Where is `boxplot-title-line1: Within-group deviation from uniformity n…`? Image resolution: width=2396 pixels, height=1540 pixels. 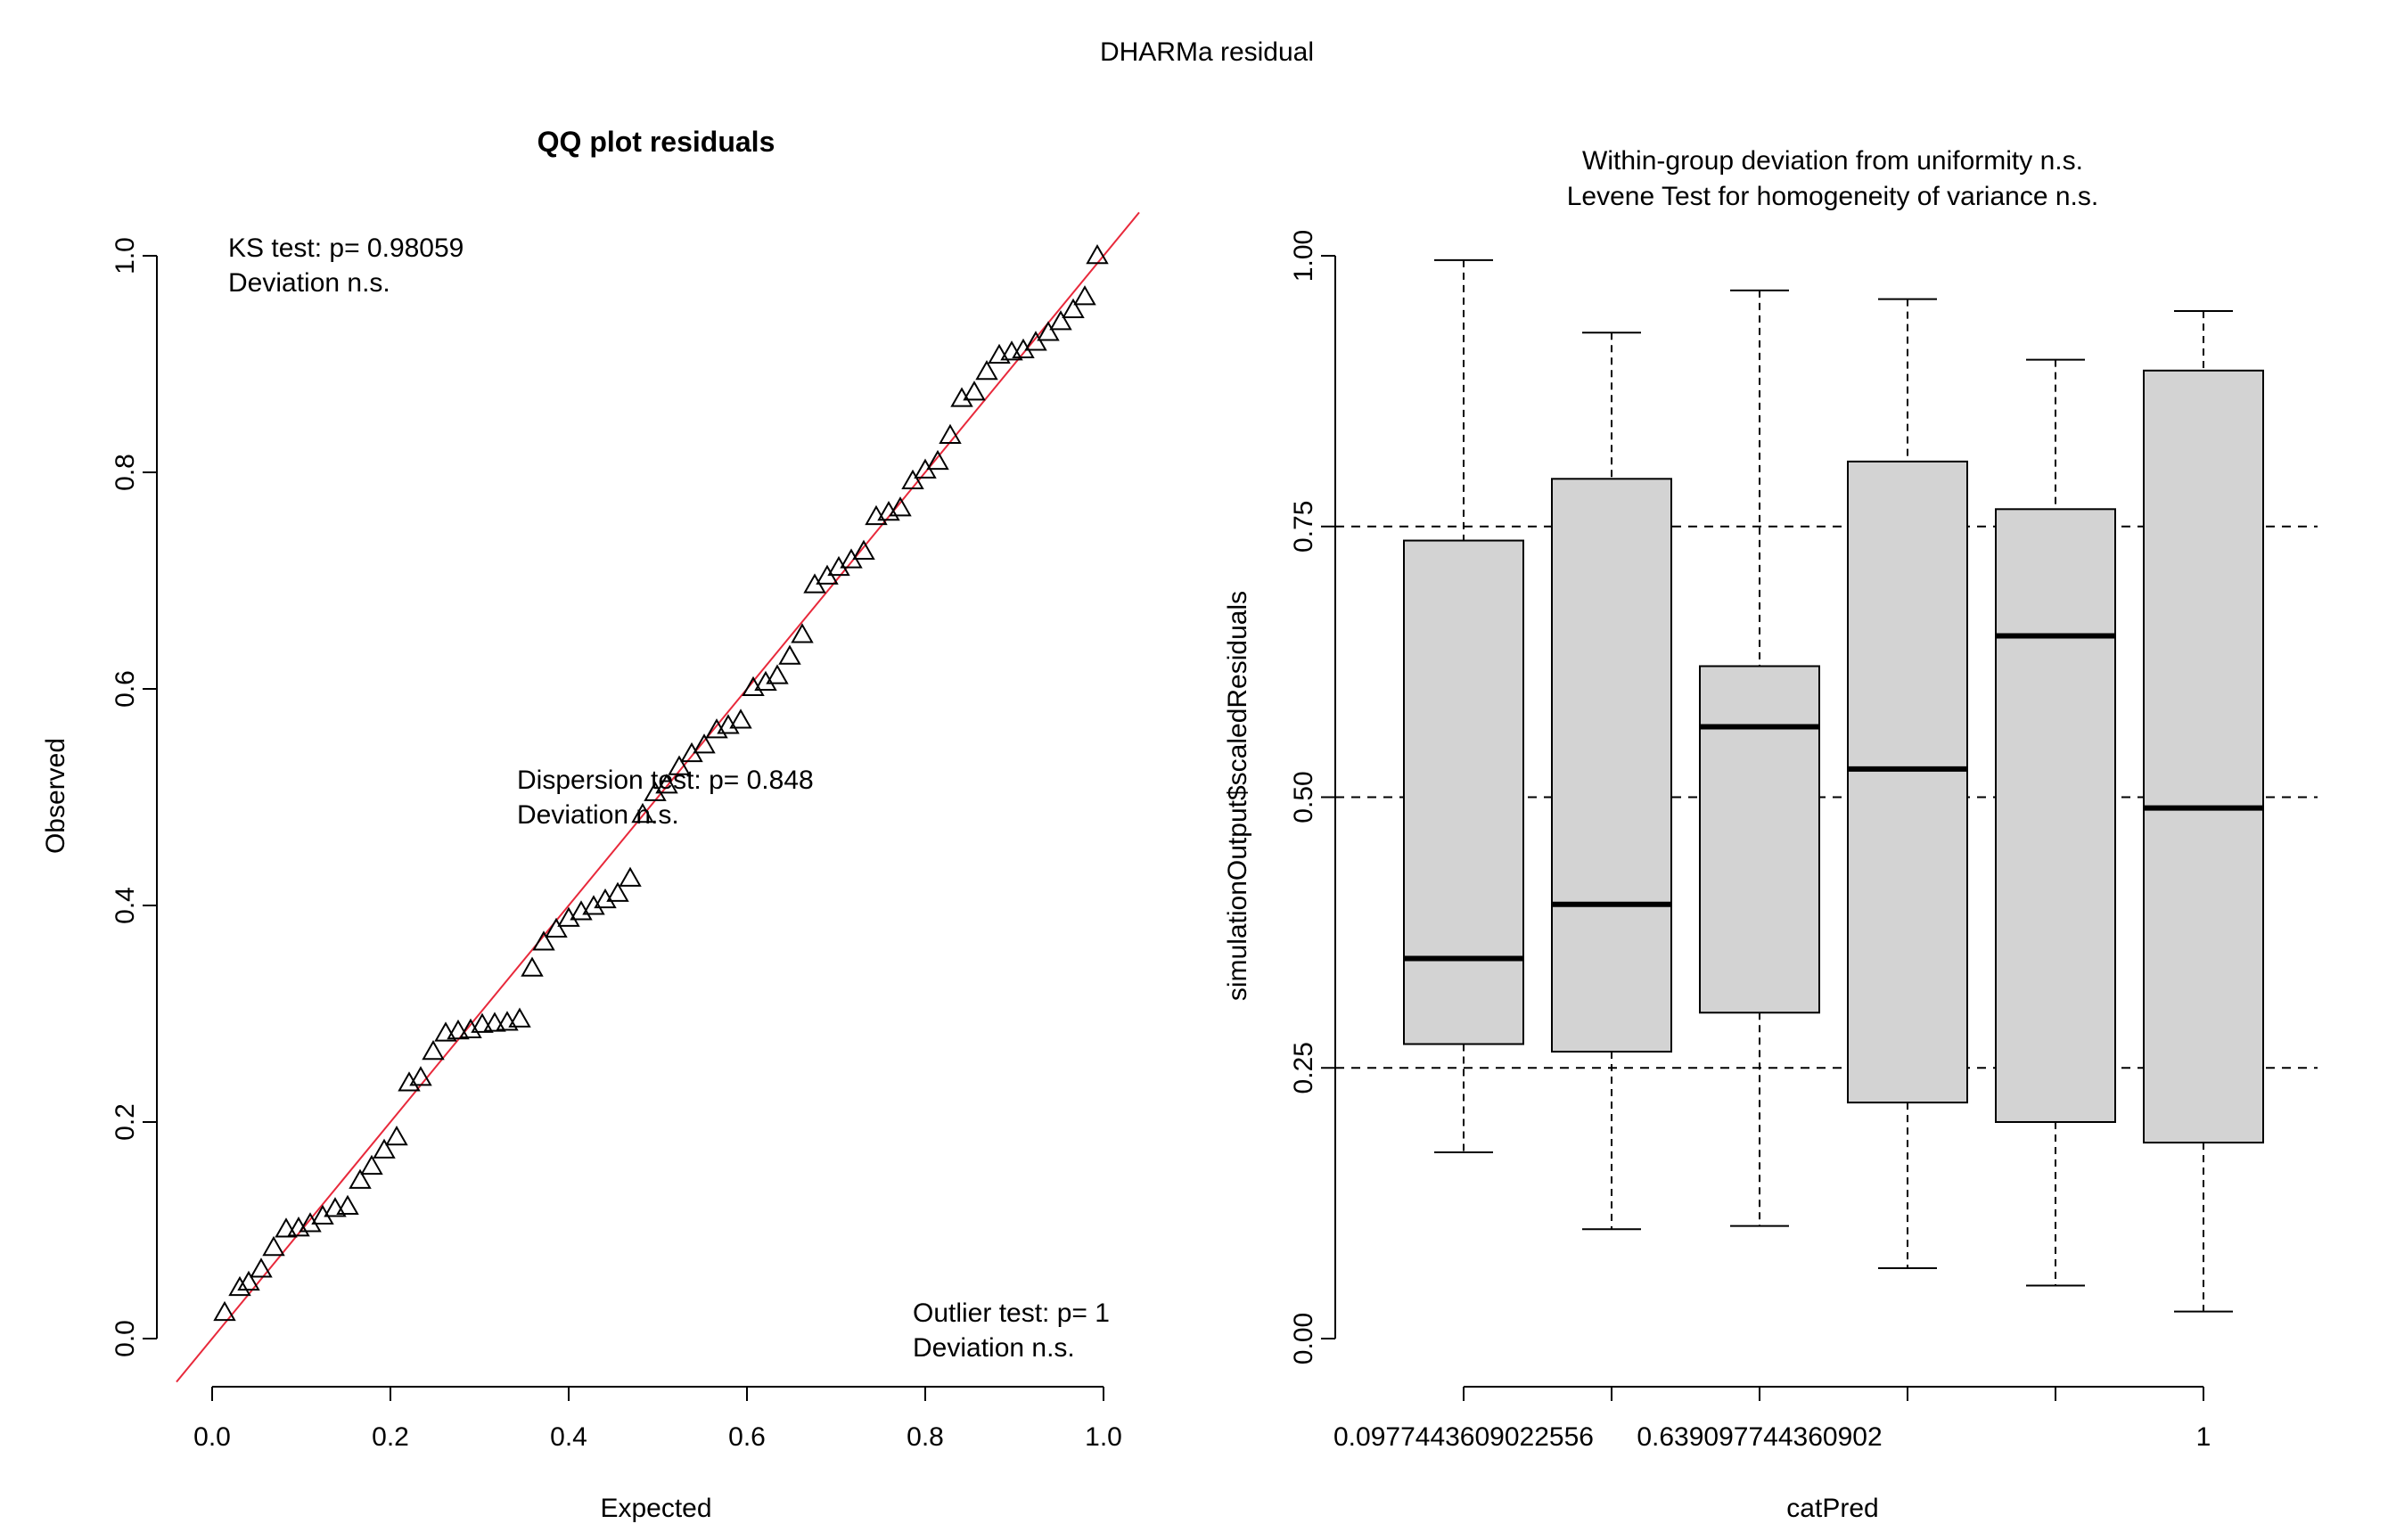 boxplot-title-line1: Within-group deviation from uniformity n… is located at coordinates (1832, 161).